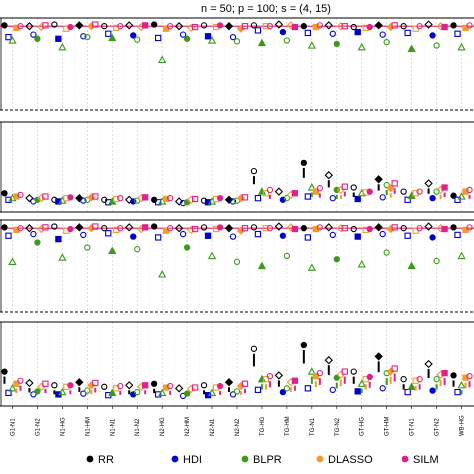  Describe the element at coordinates (106, 460) in the screenshot. I see `legend-label-rr: RR` at that location.